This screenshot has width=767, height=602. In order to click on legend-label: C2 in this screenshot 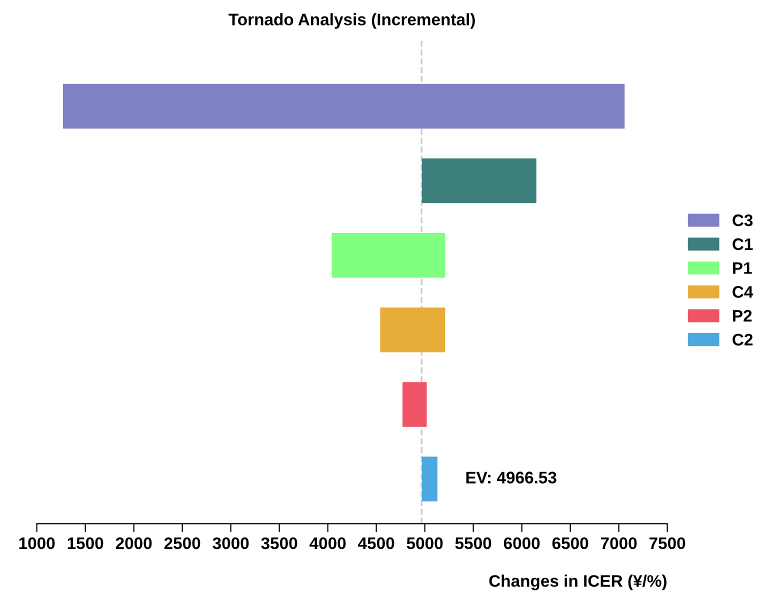, I will do `click(742, 340)`.